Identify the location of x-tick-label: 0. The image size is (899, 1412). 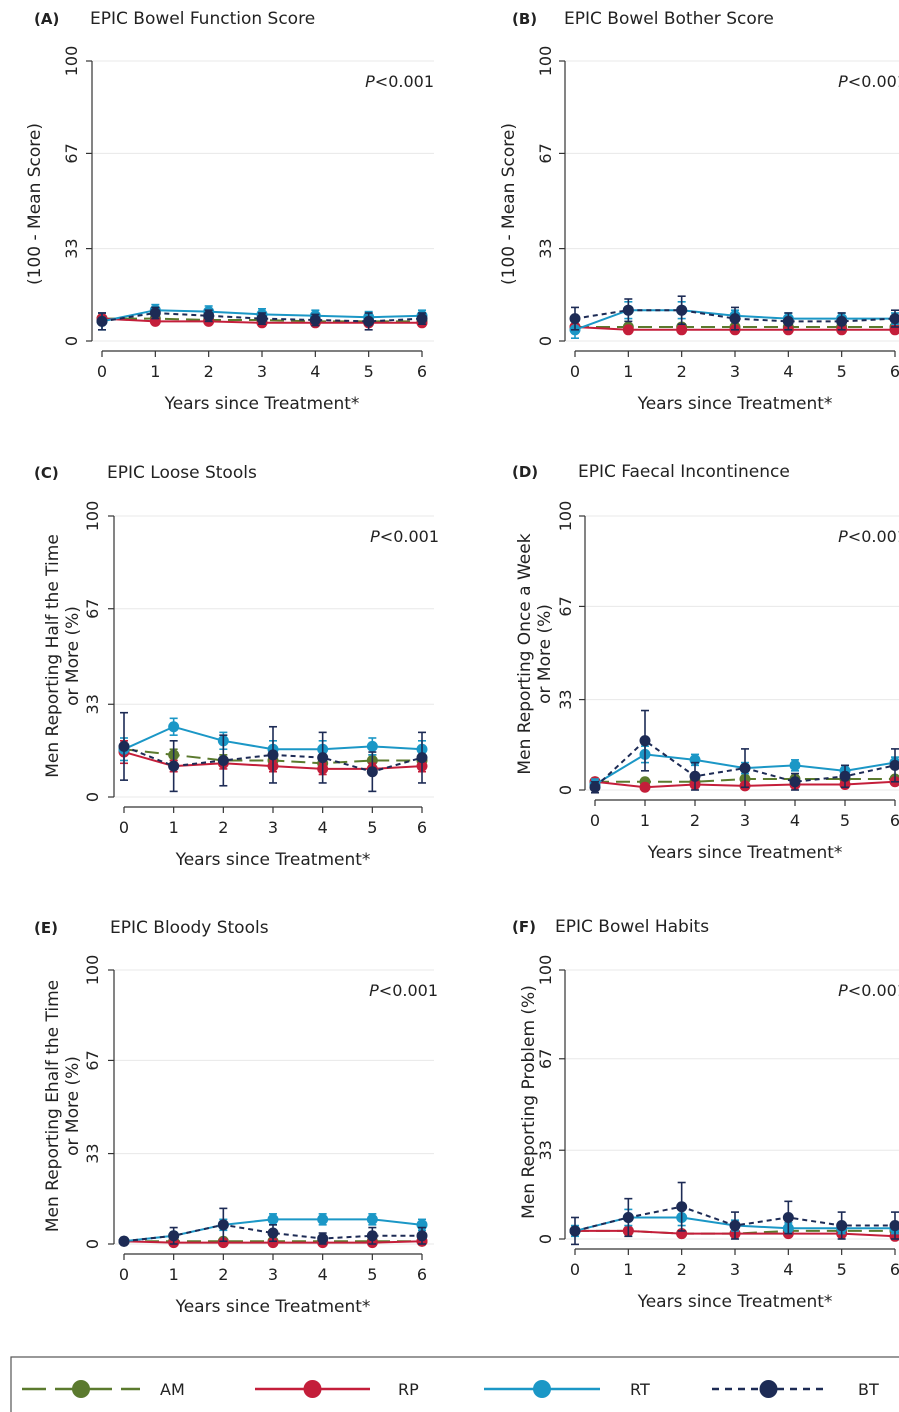
(124, 1274).